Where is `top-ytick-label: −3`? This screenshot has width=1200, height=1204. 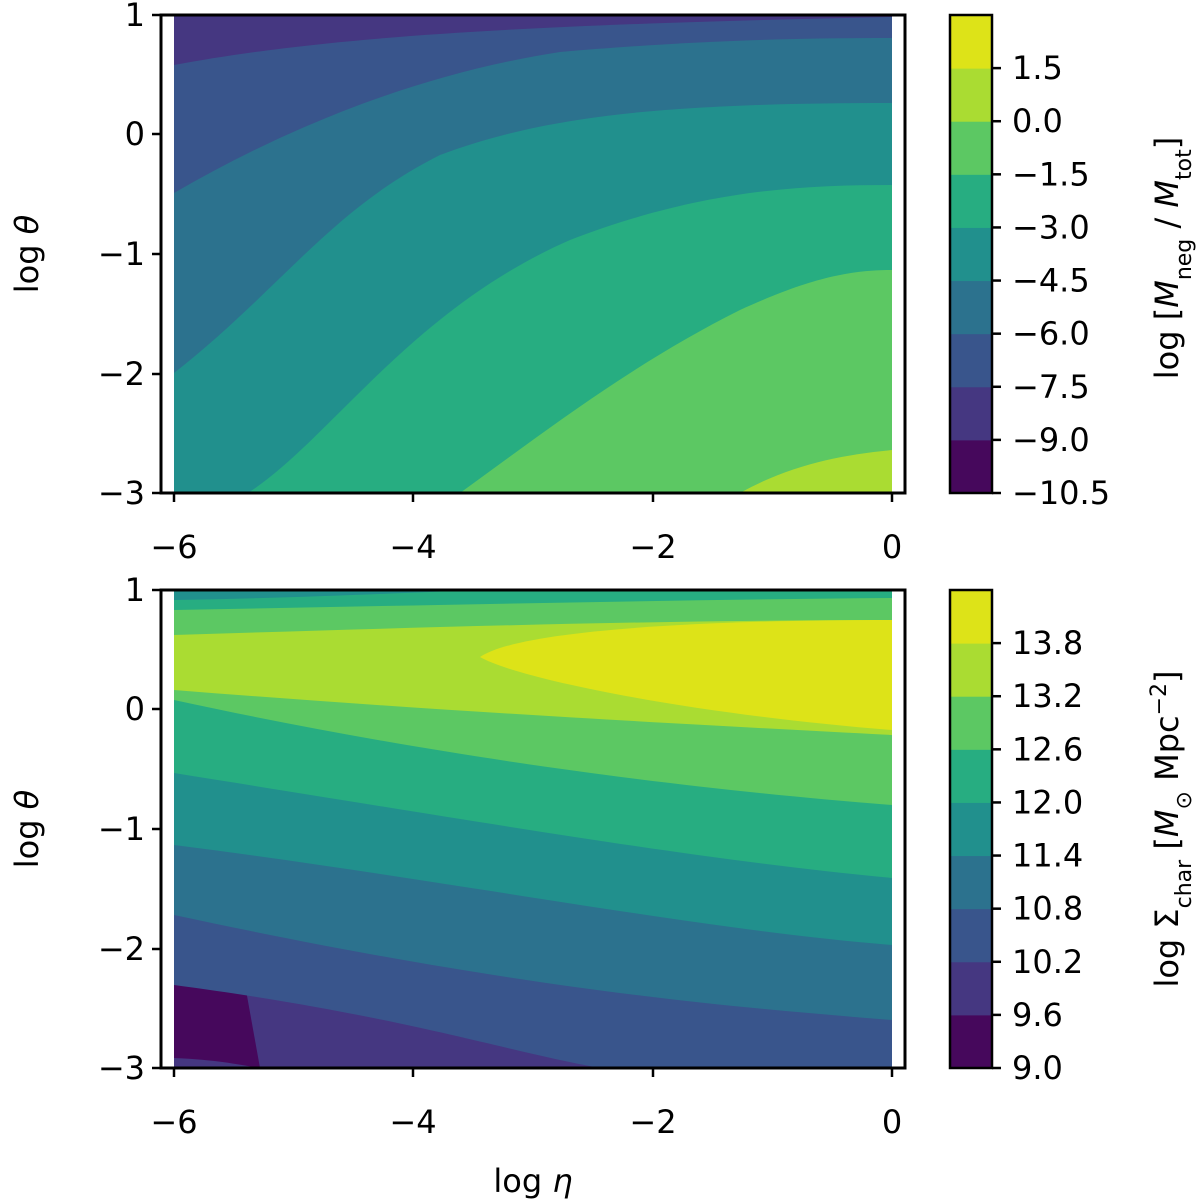
top-ytick-label: −3 is located at coordinates (121, 493).